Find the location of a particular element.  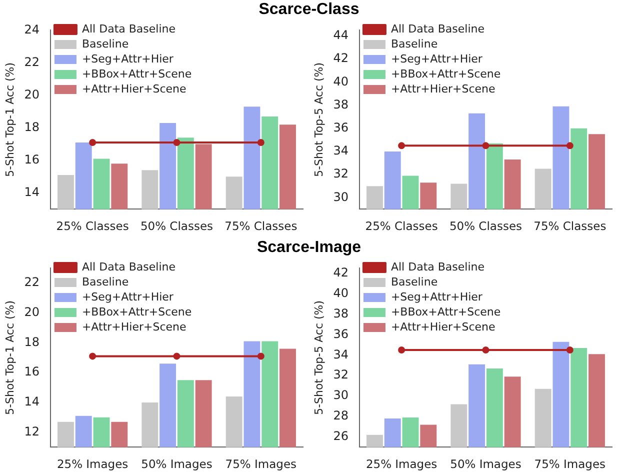

y-tick-label: 26 is located at coordinates (340, 435).